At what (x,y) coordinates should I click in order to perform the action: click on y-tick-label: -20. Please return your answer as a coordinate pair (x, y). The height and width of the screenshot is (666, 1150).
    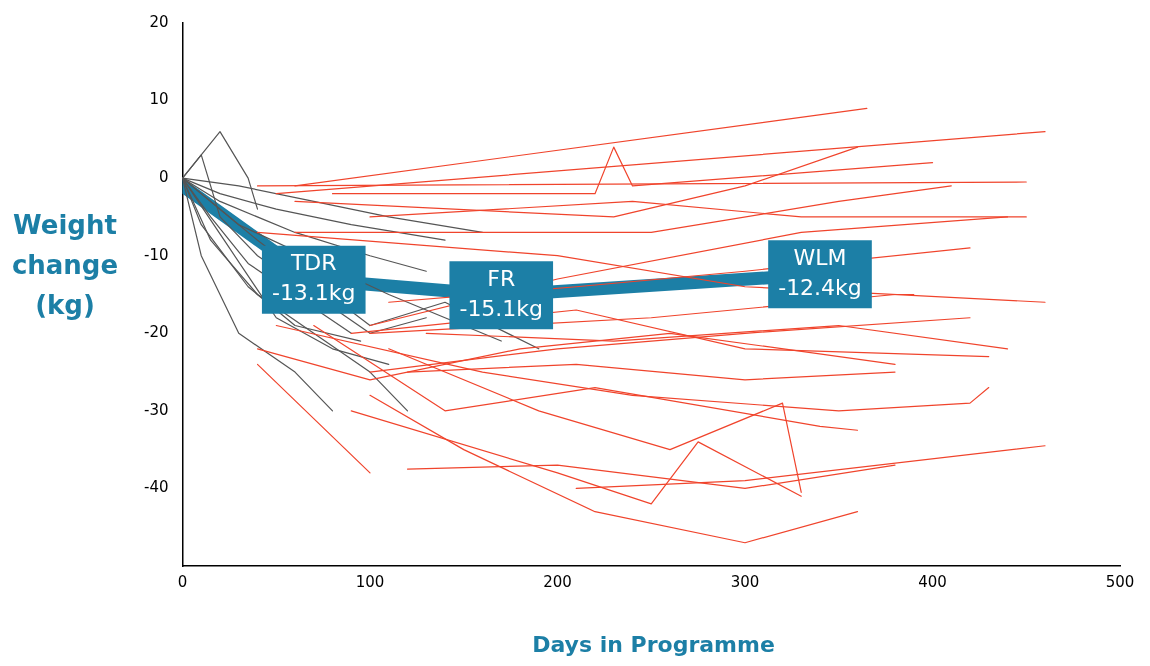
    Looking at the image, I should click on (156, 332).